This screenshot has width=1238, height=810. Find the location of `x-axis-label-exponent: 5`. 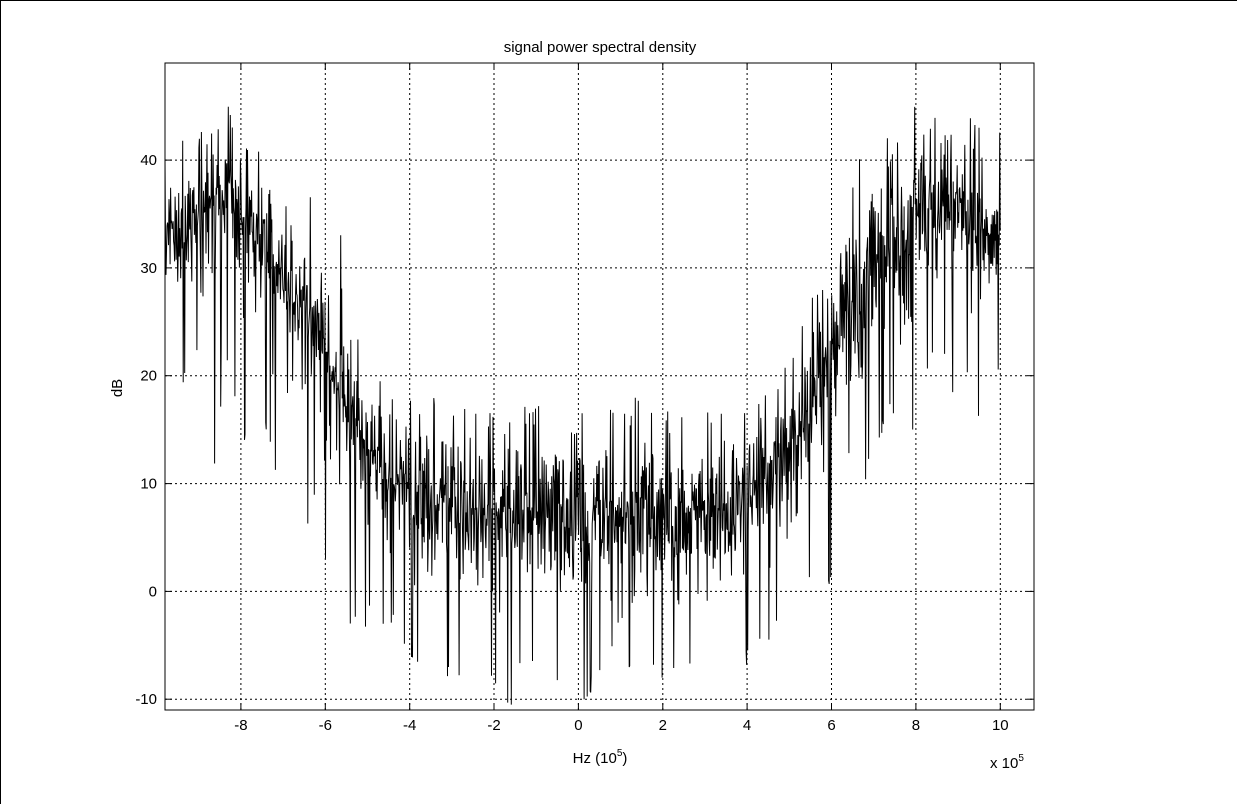

x-axis-label-exponent: 5 is located at coordinates (620, 753).